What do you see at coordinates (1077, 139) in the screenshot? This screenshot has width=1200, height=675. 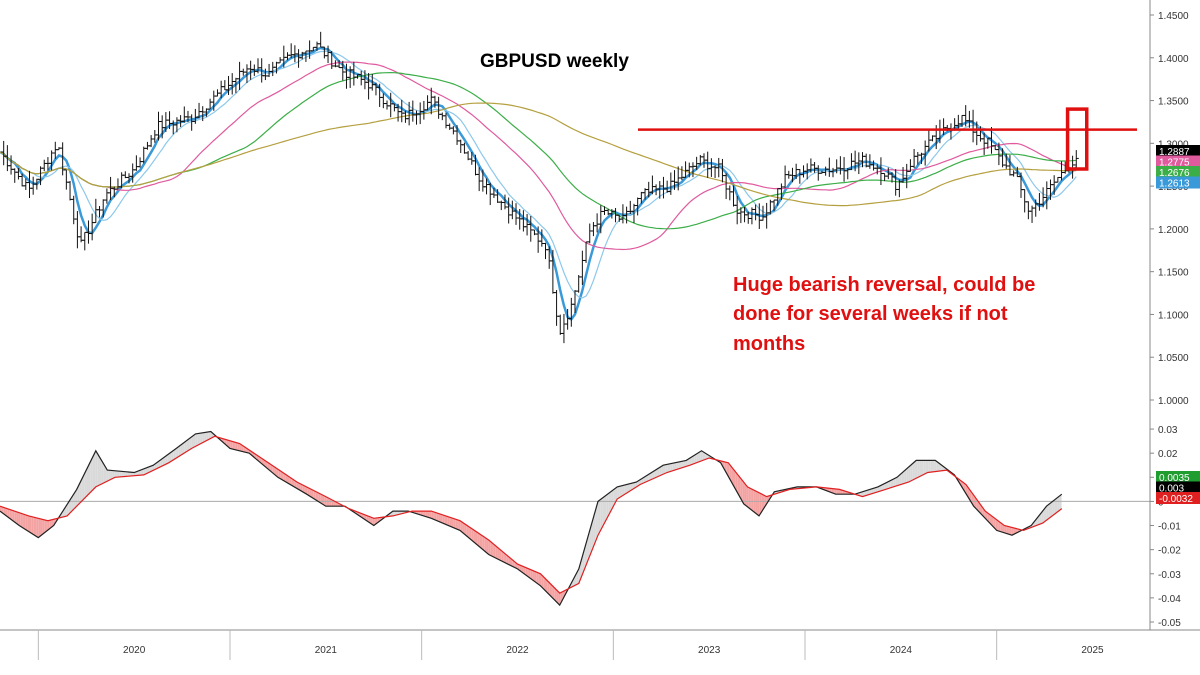 I see `highlight-box` at bounding box center [1077, 139].